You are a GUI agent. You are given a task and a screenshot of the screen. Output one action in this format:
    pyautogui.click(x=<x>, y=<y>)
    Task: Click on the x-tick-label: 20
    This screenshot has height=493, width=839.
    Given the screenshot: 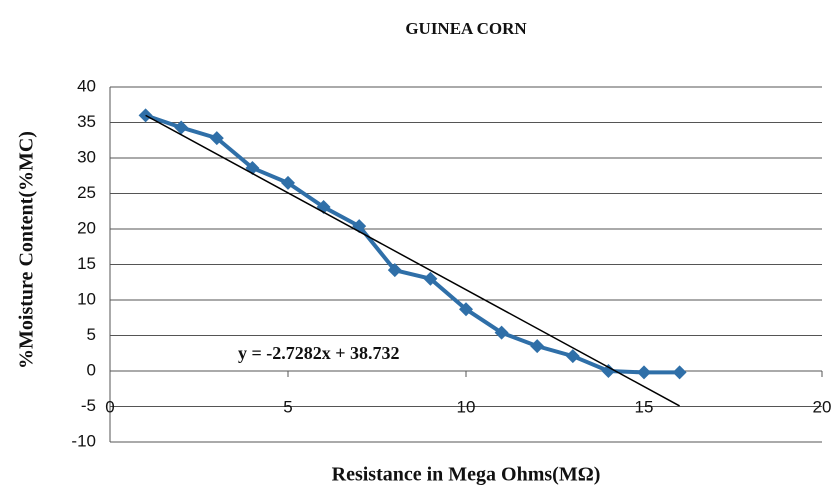 What is the action you would take?
    pyautogui.click(x=822, y=406)
    